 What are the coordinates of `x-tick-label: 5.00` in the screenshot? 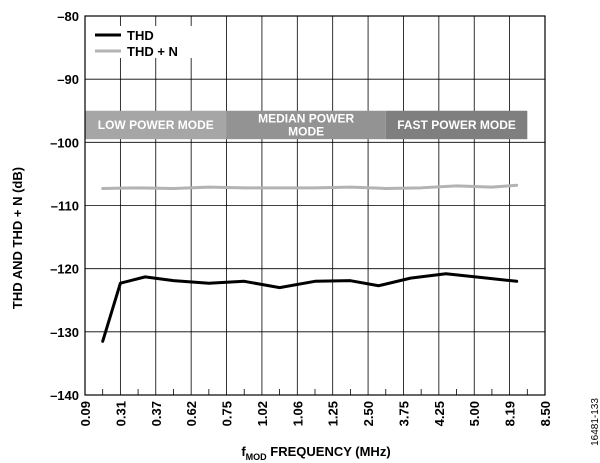 It's located at (474, 413).